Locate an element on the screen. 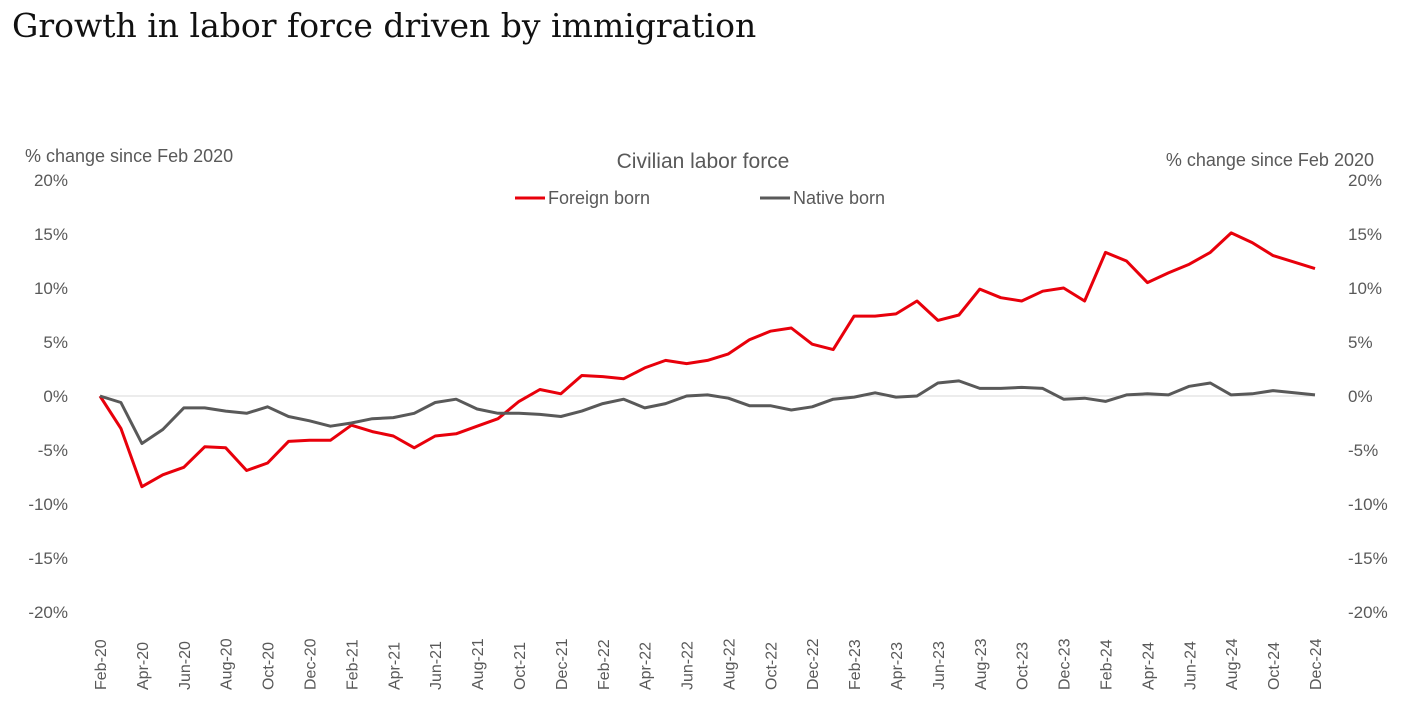  series-line-native-born is located at coordinates (707, 412).